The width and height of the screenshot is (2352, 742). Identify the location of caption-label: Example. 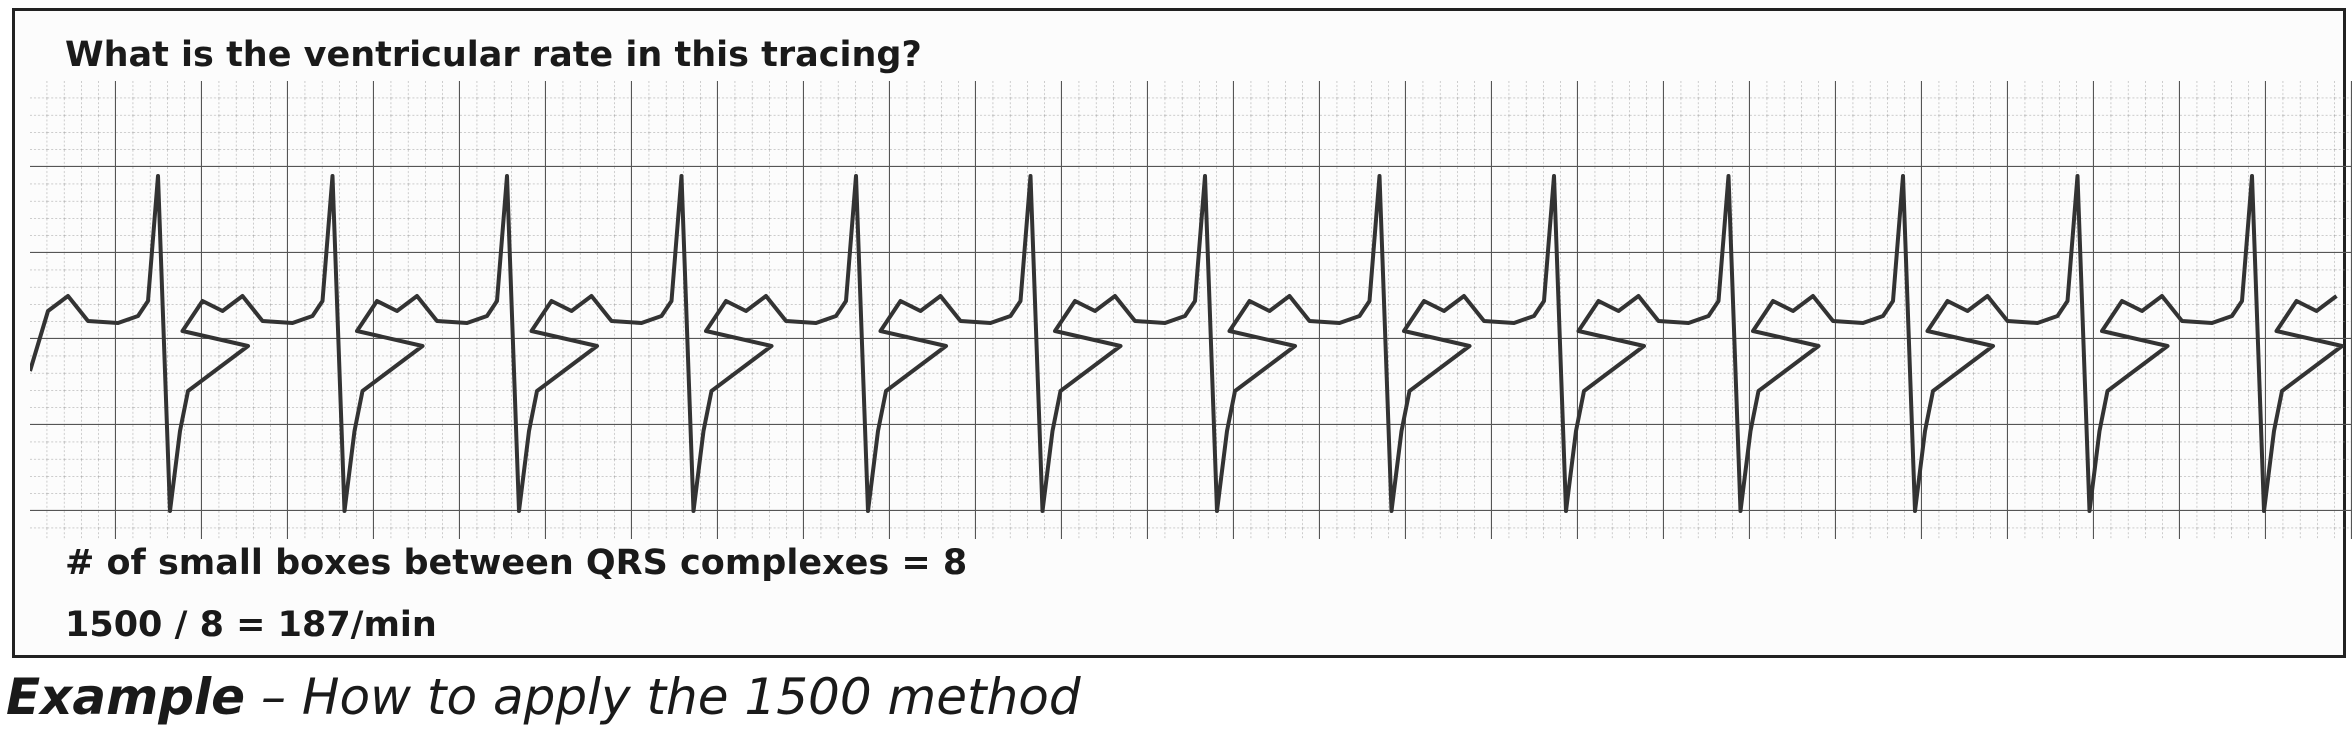
(126, 697).